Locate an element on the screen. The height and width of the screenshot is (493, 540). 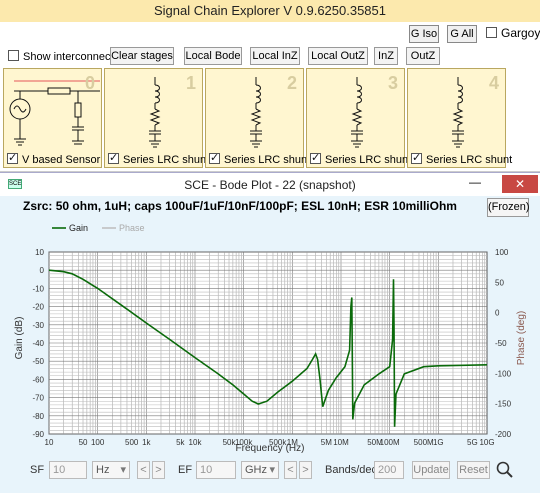
sf-next-button: > is located at coordinates (158, 470).